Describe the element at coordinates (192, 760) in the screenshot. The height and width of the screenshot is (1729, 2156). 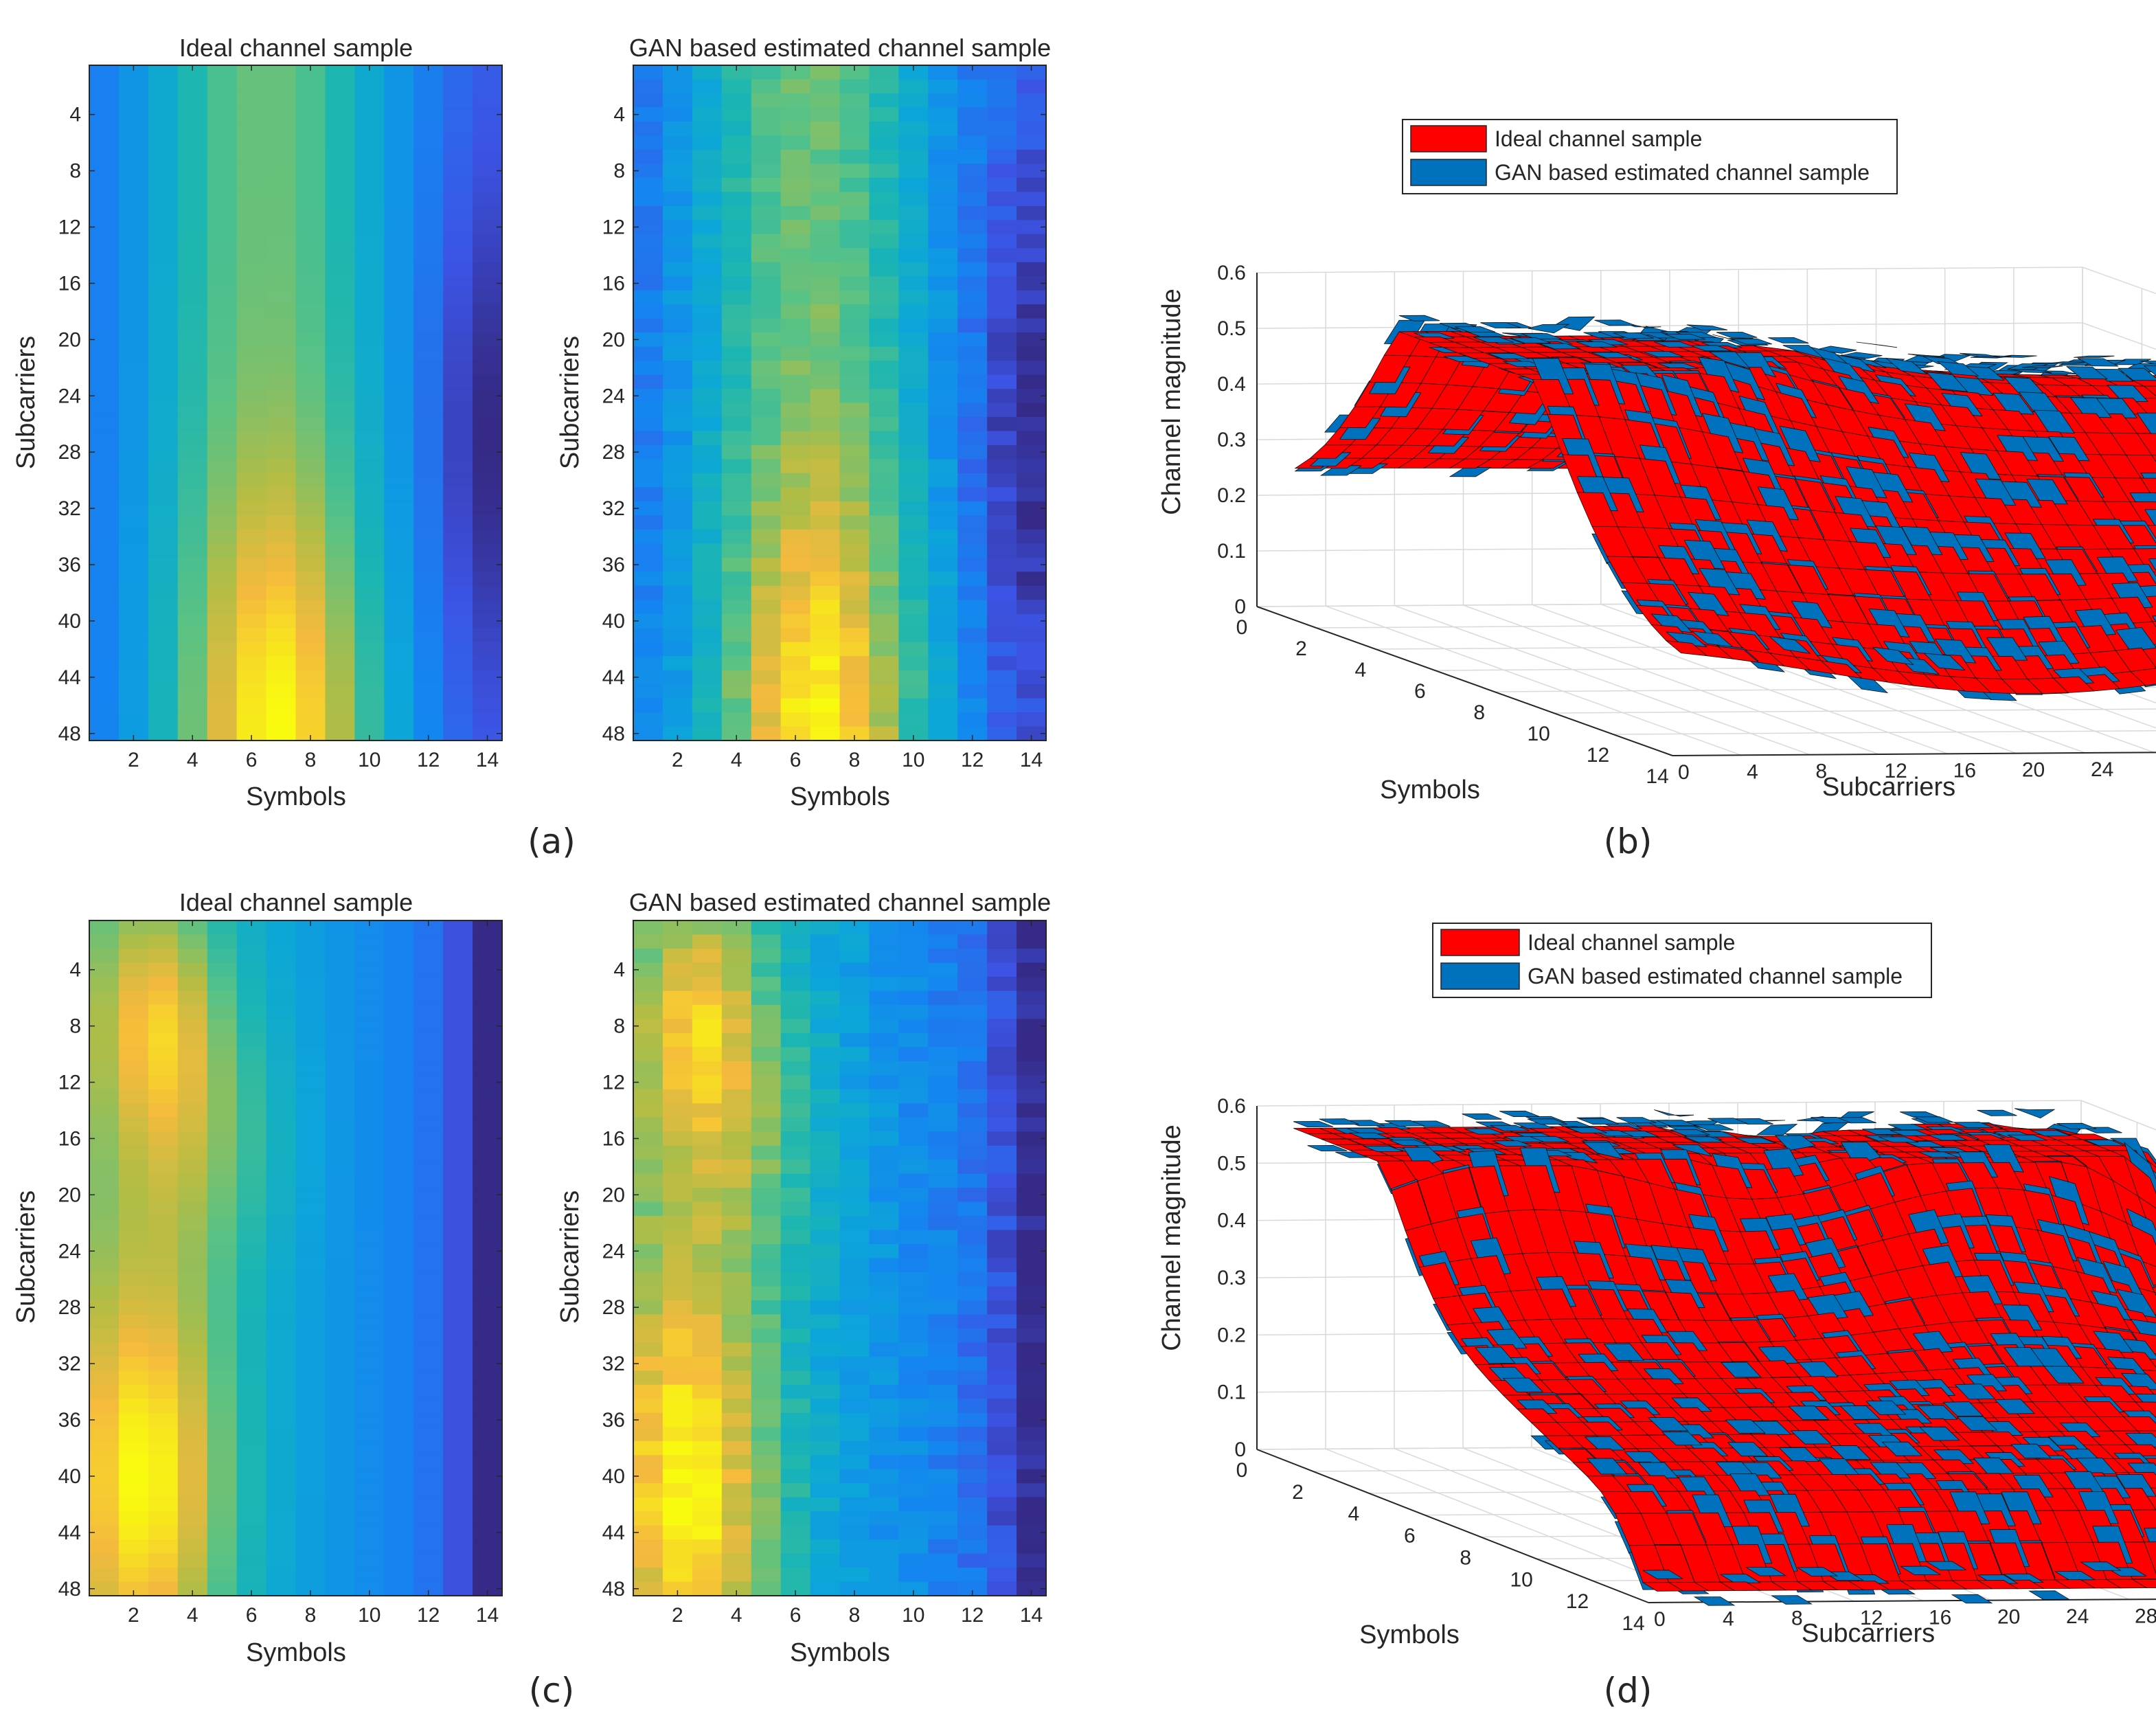
I see `heatmap-xtick-label: 4` at that location.